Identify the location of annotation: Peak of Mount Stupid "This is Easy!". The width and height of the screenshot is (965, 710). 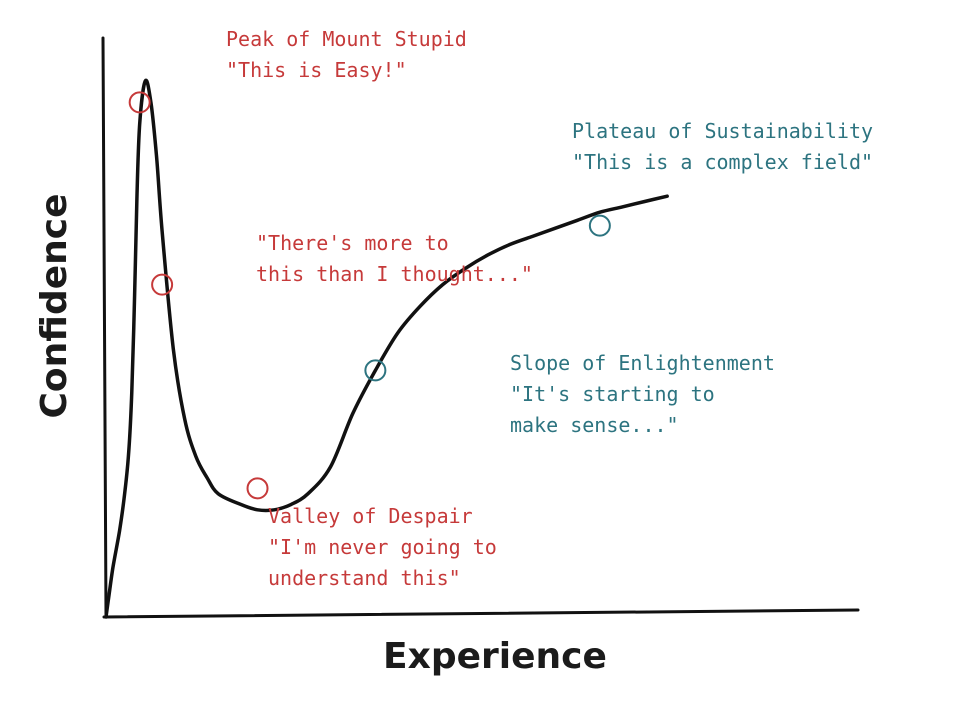
(297, 70).